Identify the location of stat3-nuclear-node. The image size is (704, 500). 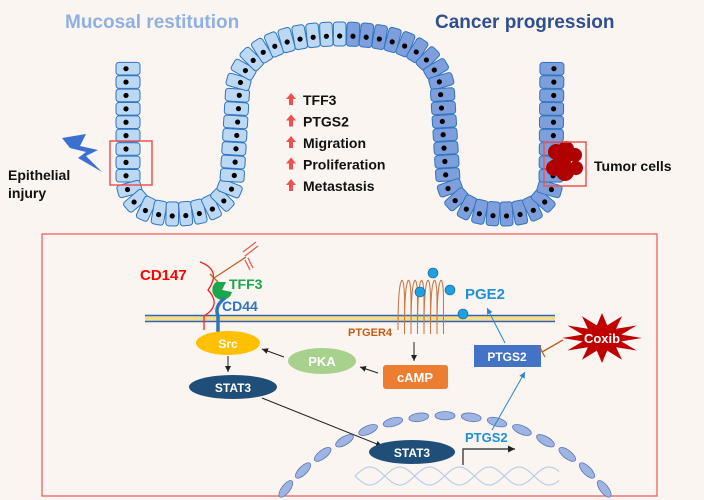
(412, 452).